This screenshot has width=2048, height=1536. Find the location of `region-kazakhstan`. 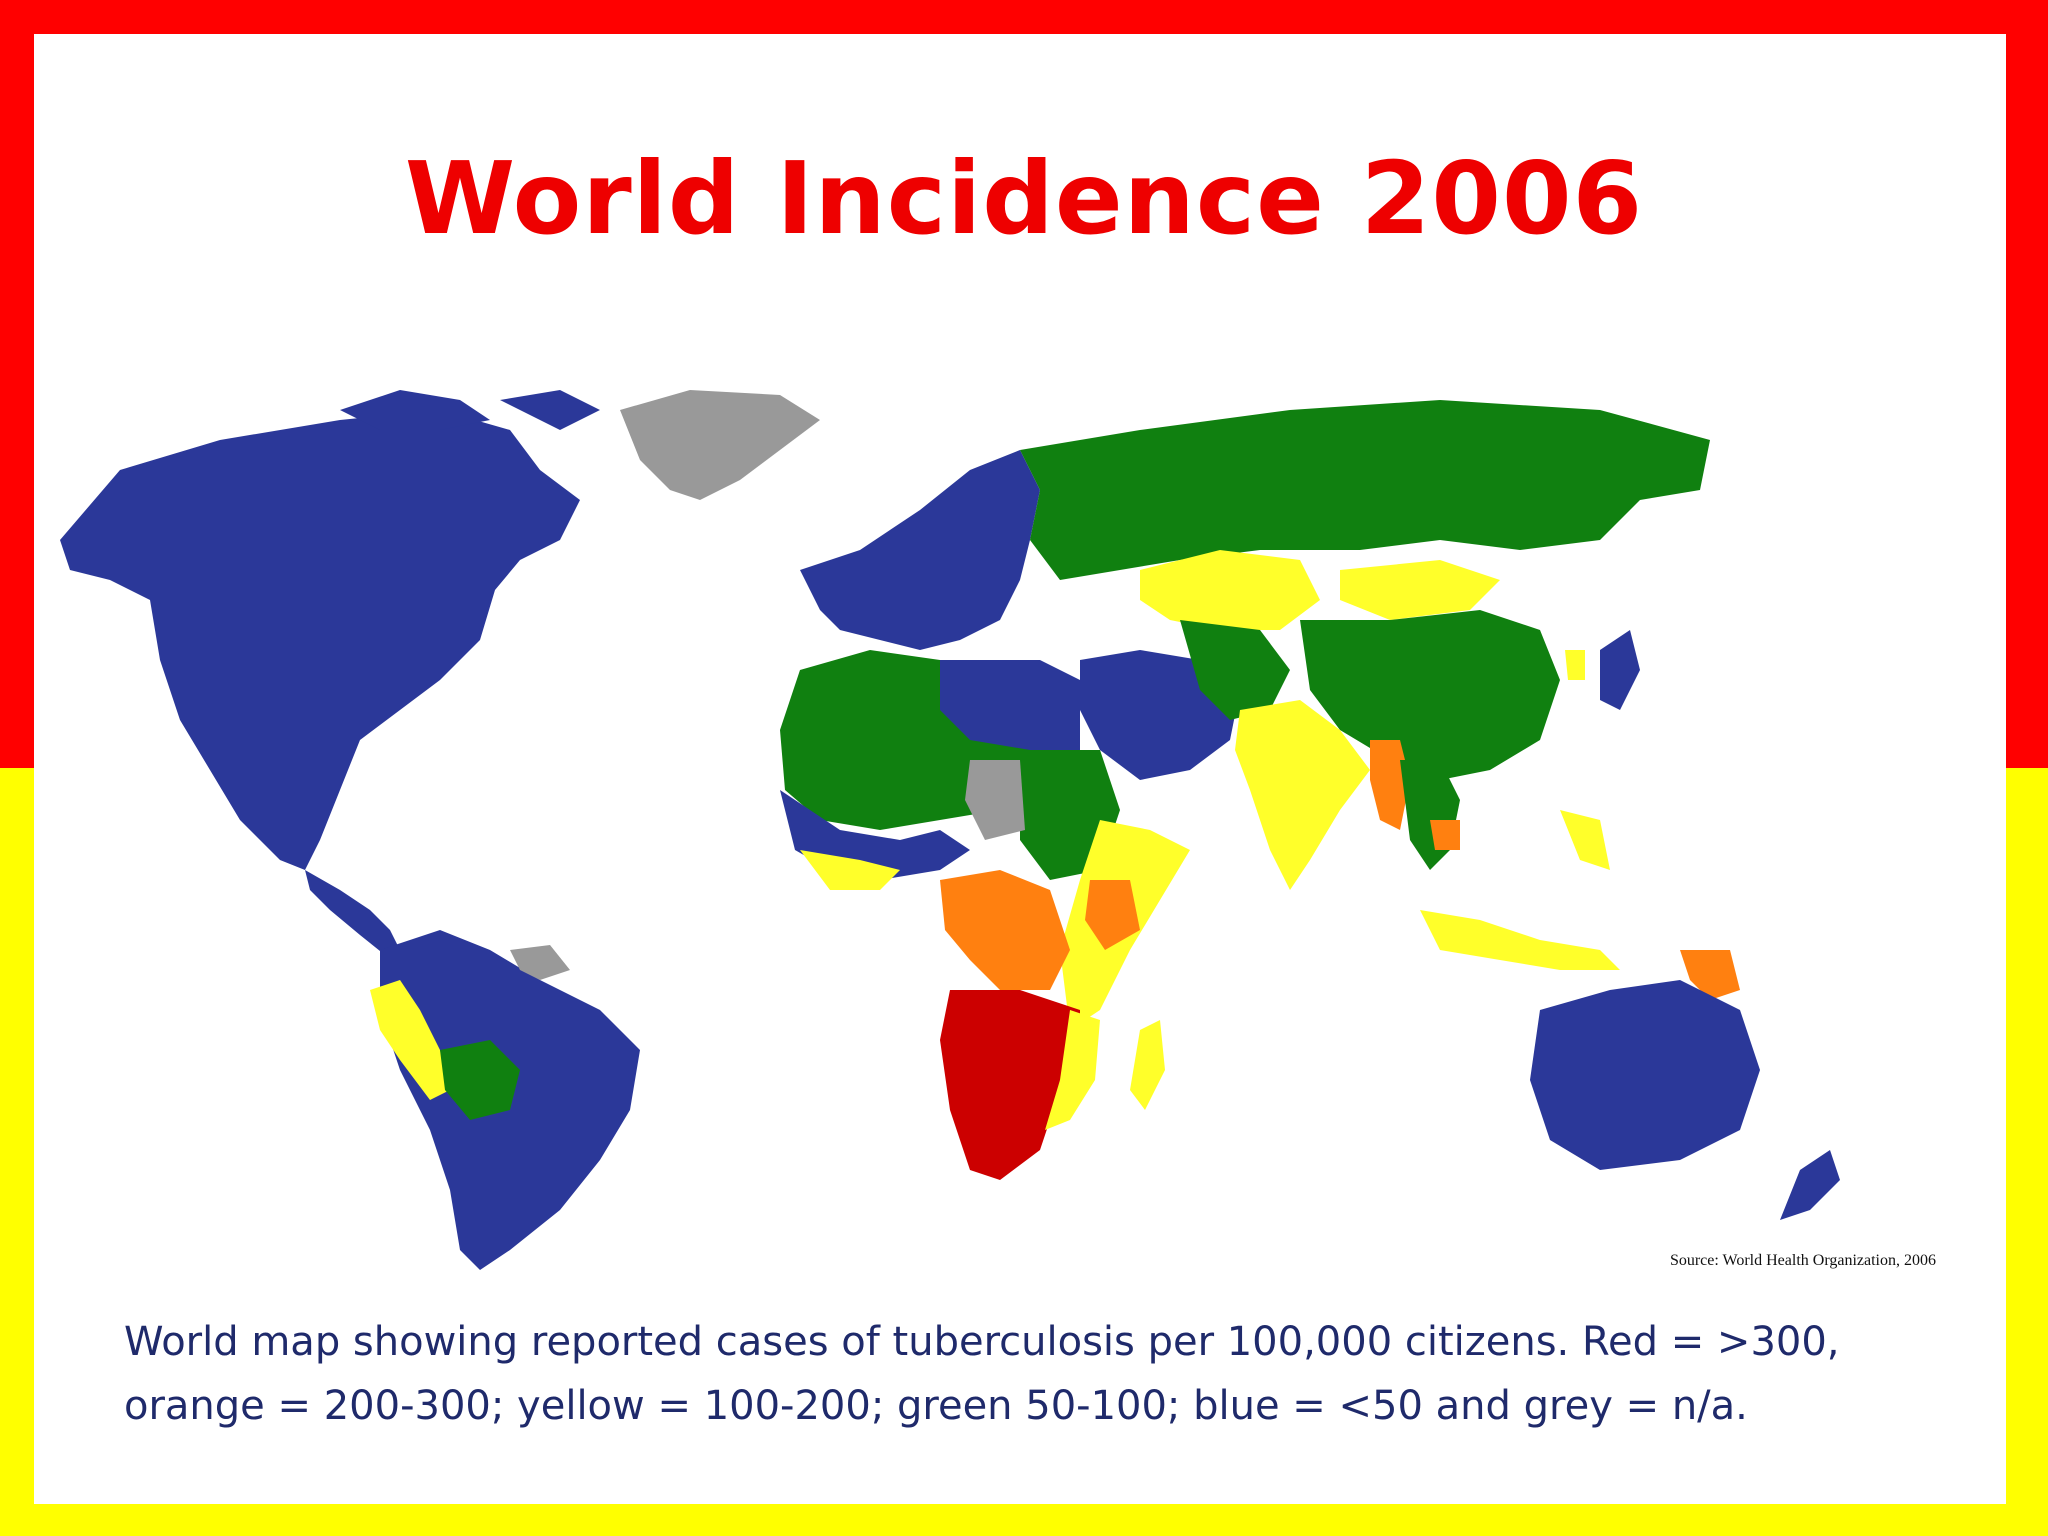

region-kazakhstan is located at coordinates (1230, 590).